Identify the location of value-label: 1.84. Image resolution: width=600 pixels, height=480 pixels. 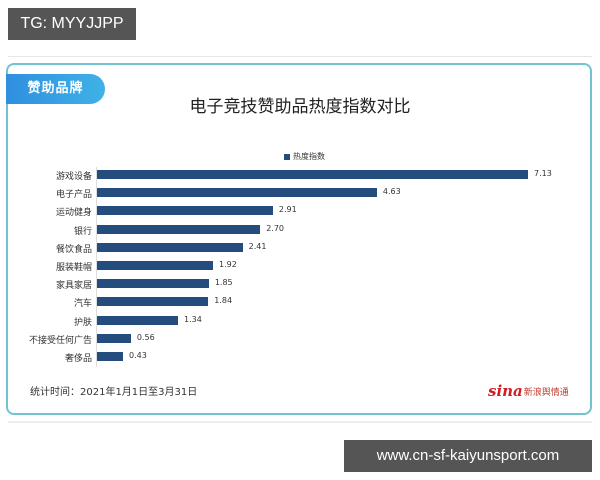
(223, 301).